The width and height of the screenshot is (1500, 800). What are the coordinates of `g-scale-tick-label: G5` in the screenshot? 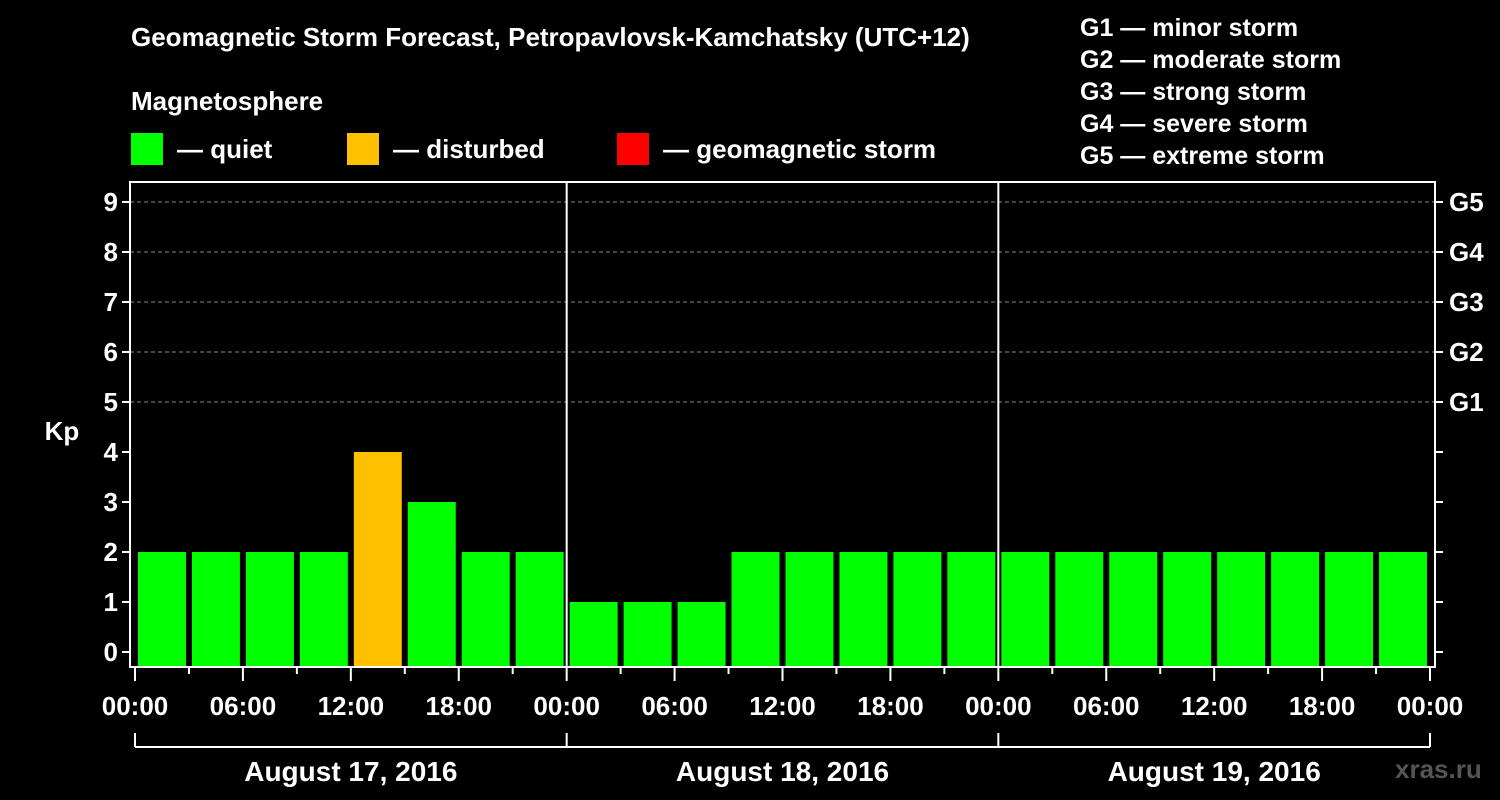 It's located at (1466, 202).